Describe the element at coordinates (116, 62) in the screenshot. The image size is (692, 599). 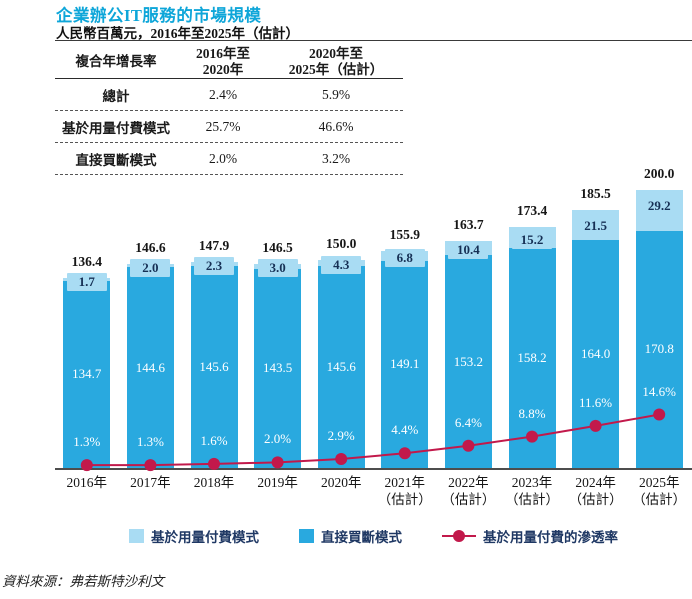
I see `cagr-header-label: 複合年增長率` at that location.